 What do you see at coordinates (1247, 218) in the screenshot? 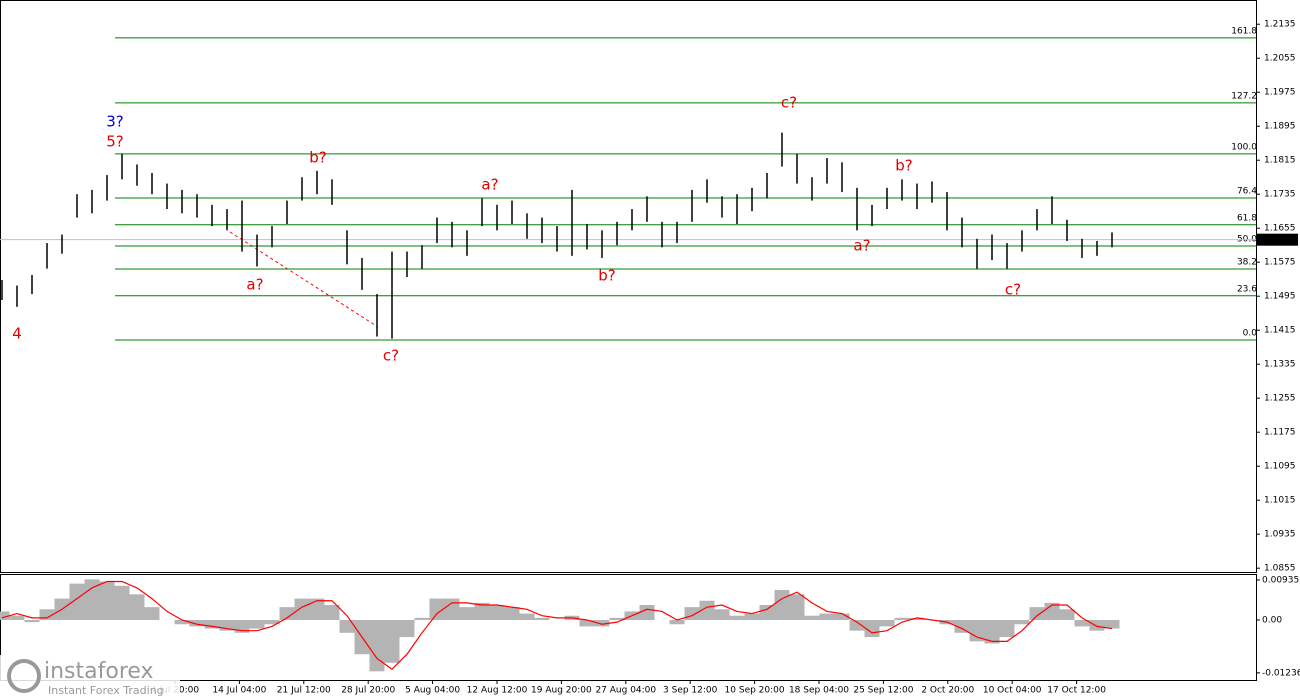
I see `fib-label: 61.8` at bounding box center [1247, 218].